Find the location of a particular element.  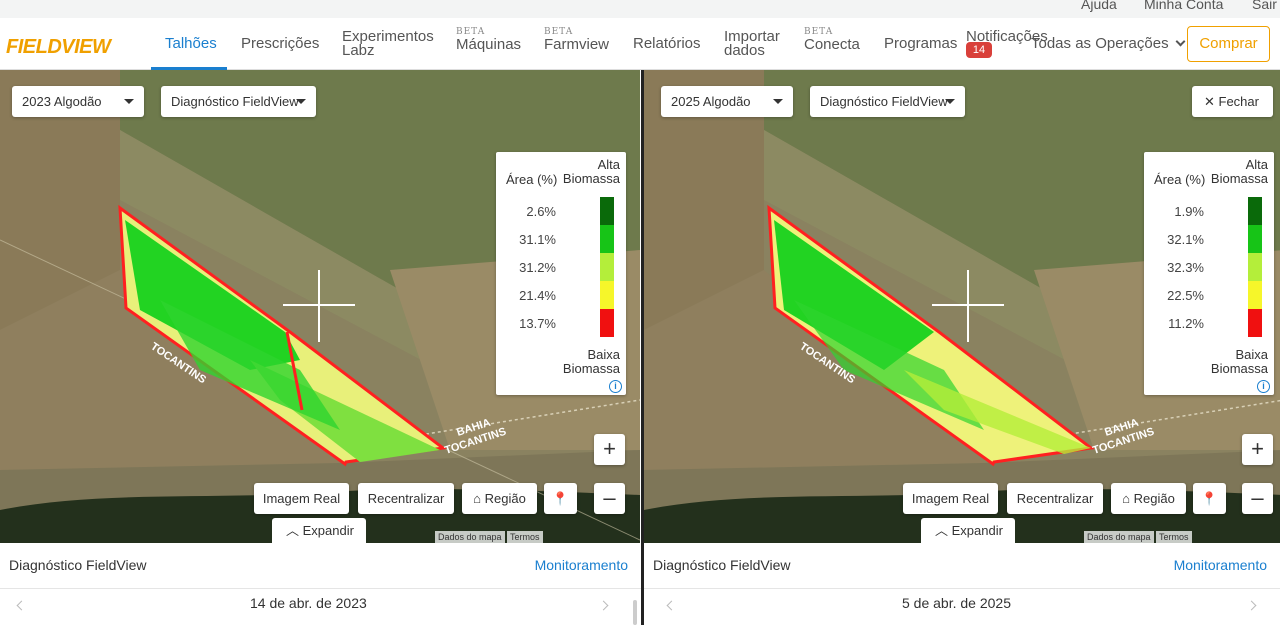

account-link: Minha Conta is located at coordinates (1184, 6).